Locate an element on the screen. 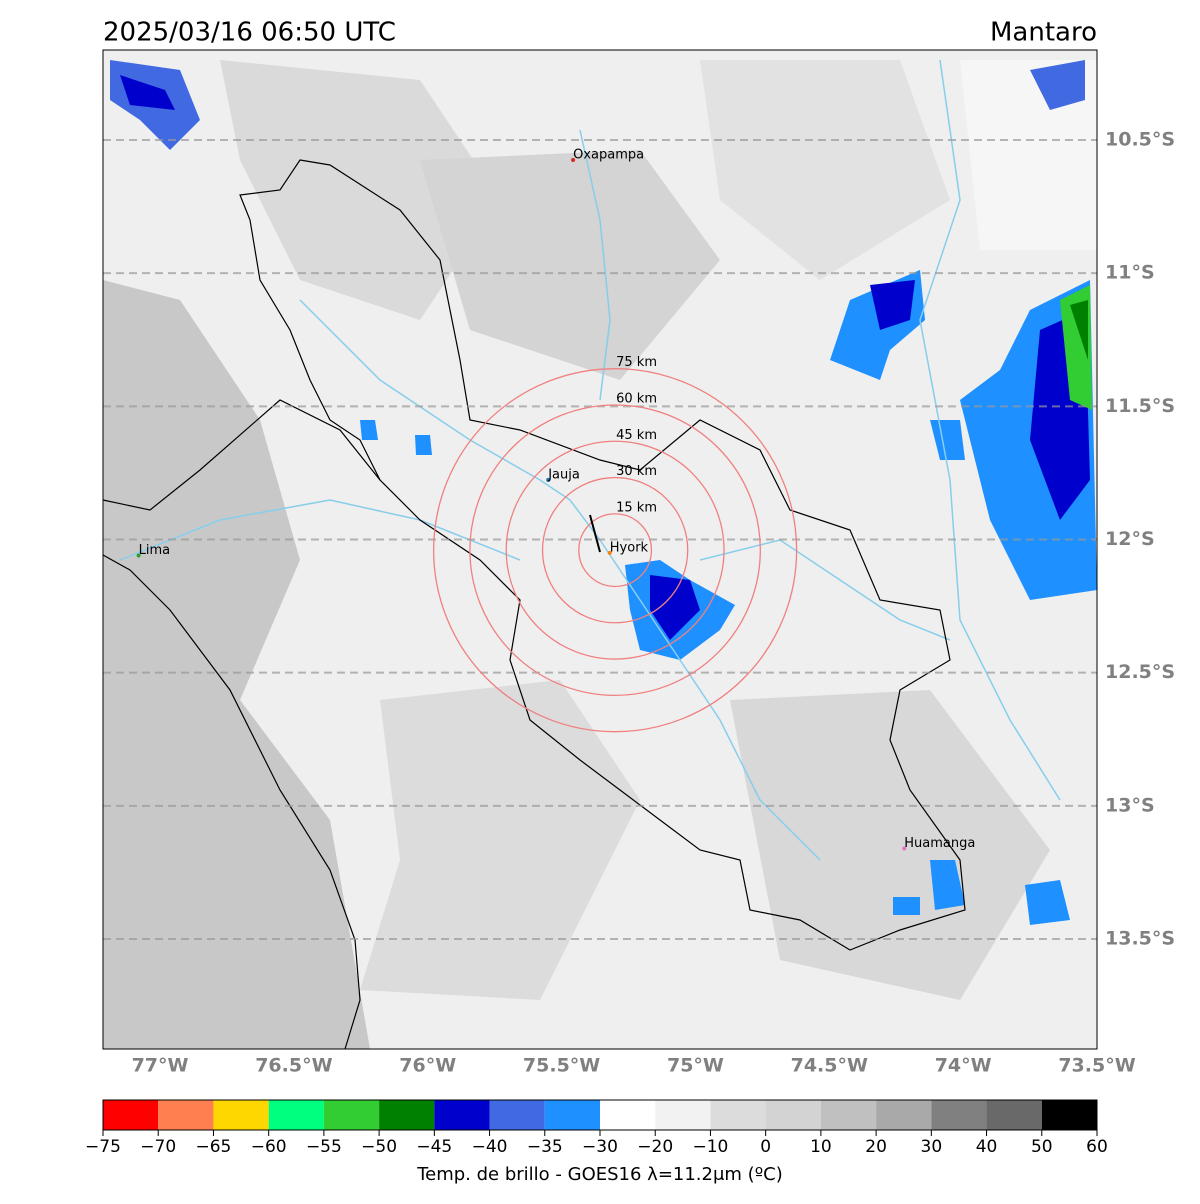 The height and width of the screenshot is (1204, 1200). lon-label: 75.5°W is located at coordinates (561, 1066).